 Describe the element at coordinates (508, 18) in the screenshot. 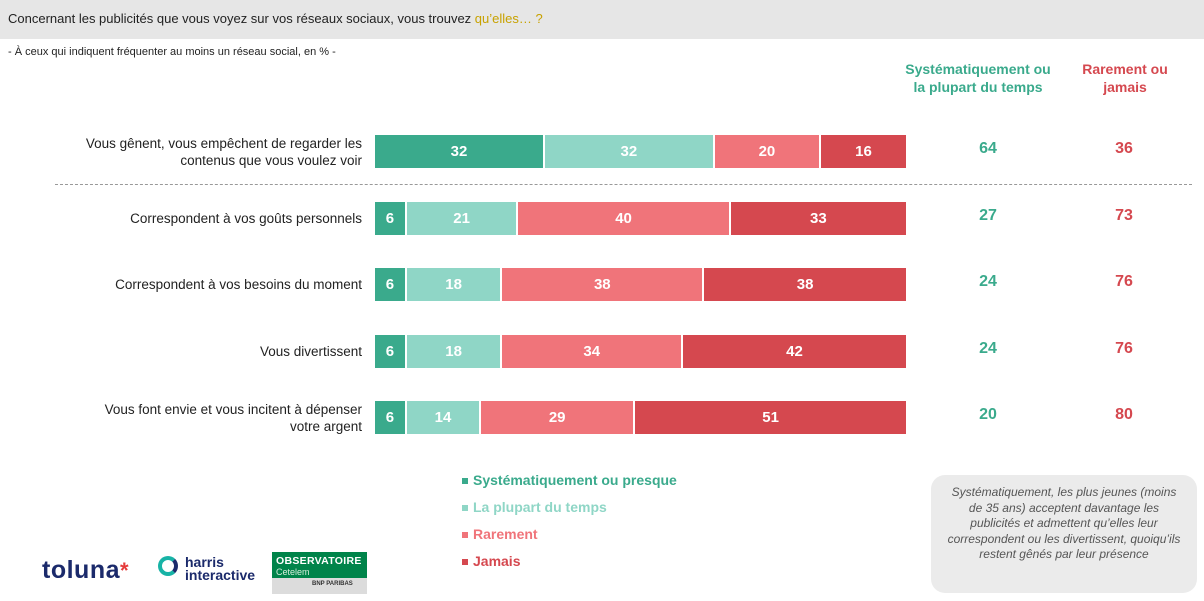

I see `question-accent: qu’elles… ?` at that location.